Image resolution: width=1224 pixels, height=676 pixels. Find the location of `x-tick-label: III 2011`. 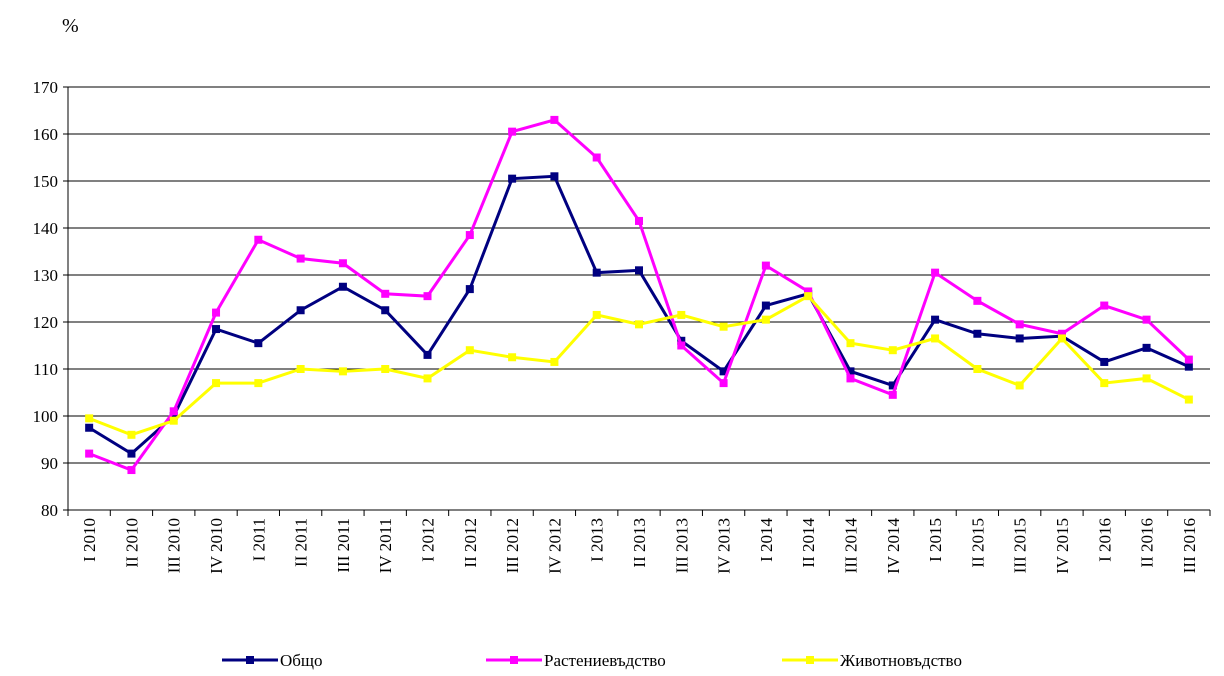

x-tick-label: III 2011 is located at coordinates (343, 545).